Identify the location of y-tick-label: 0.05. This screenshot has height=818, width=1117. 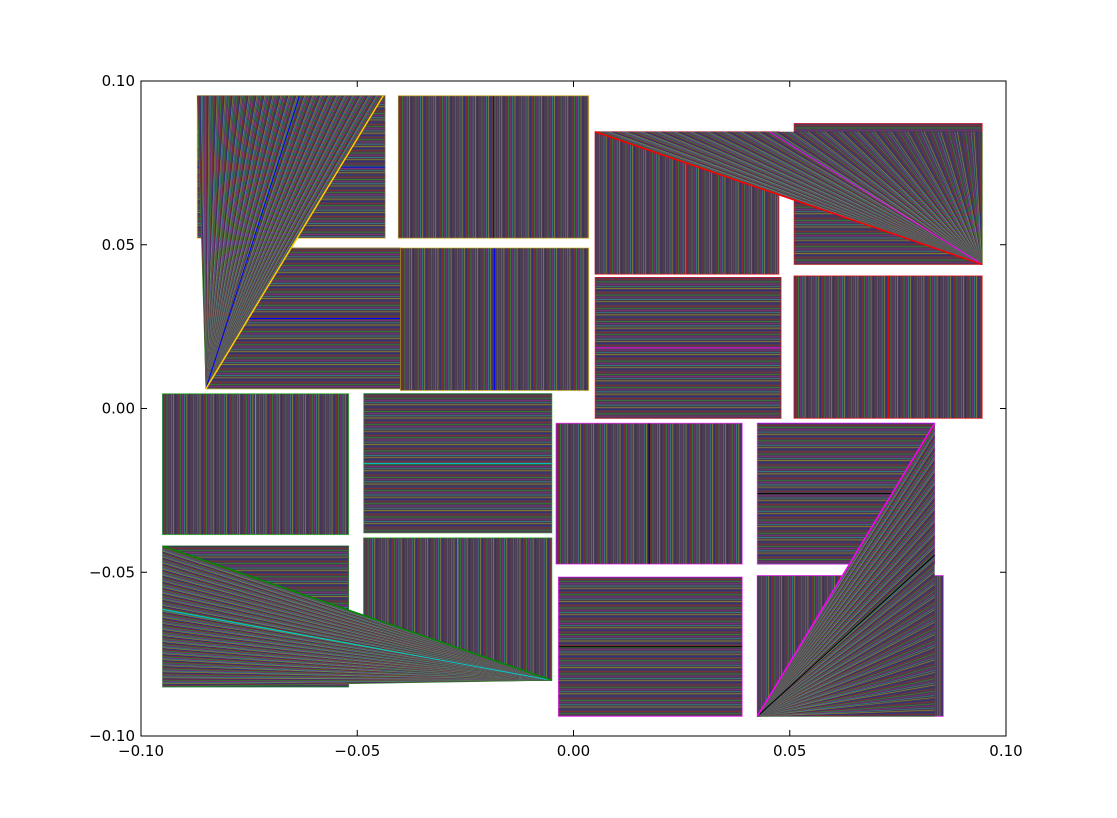
(118, 245).